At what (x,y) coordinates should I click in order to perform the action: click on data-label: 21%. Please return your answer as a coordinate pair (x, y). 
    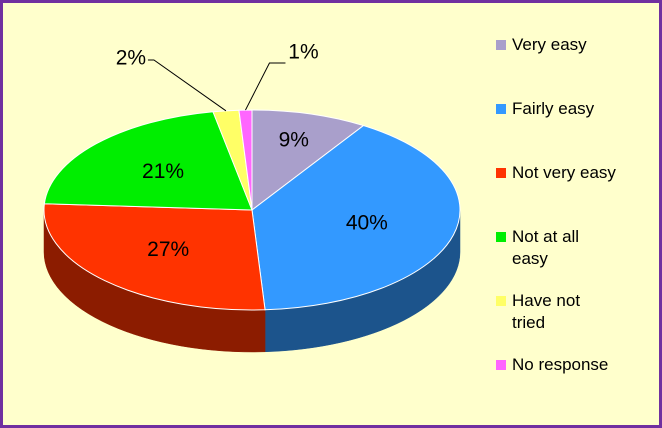
    Looking at the image, I should click on (163, 171).